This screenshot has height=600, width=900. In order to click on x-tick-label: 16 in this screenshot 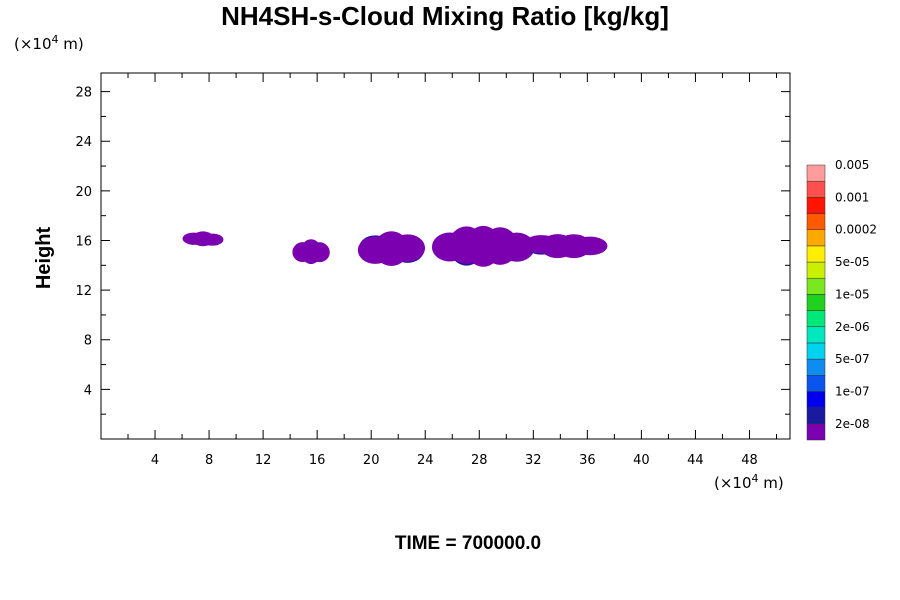, I will do `click(317, 460)`.